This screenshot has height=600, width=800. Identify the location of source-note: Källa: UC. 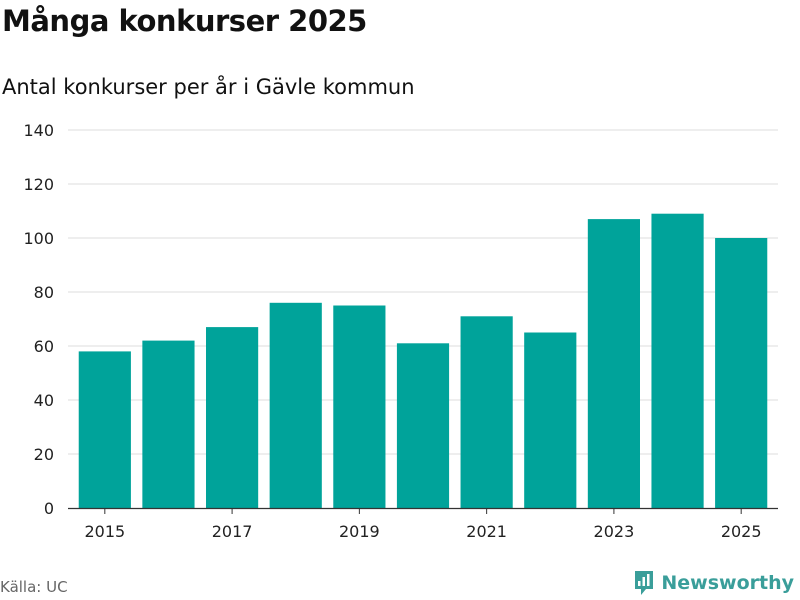
(34, 587).